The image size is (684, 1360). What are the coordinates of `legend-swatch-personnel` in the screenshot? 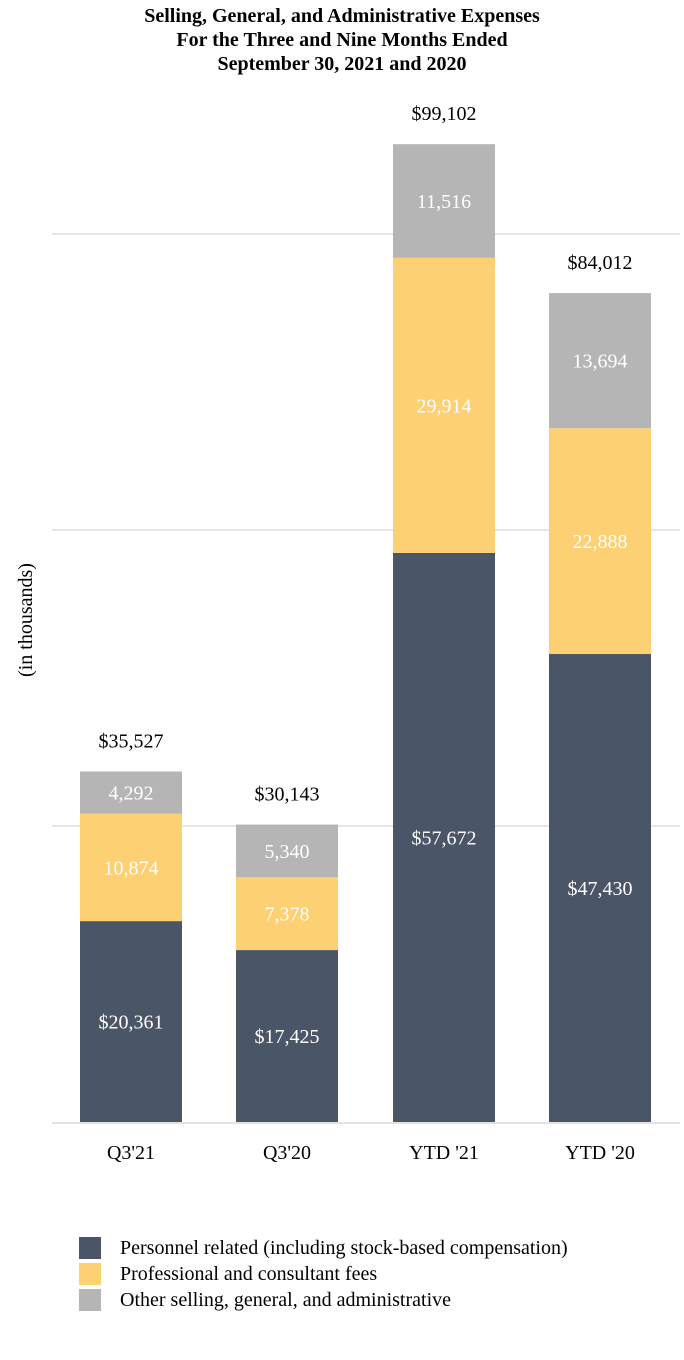 It's located at (90, 1248).